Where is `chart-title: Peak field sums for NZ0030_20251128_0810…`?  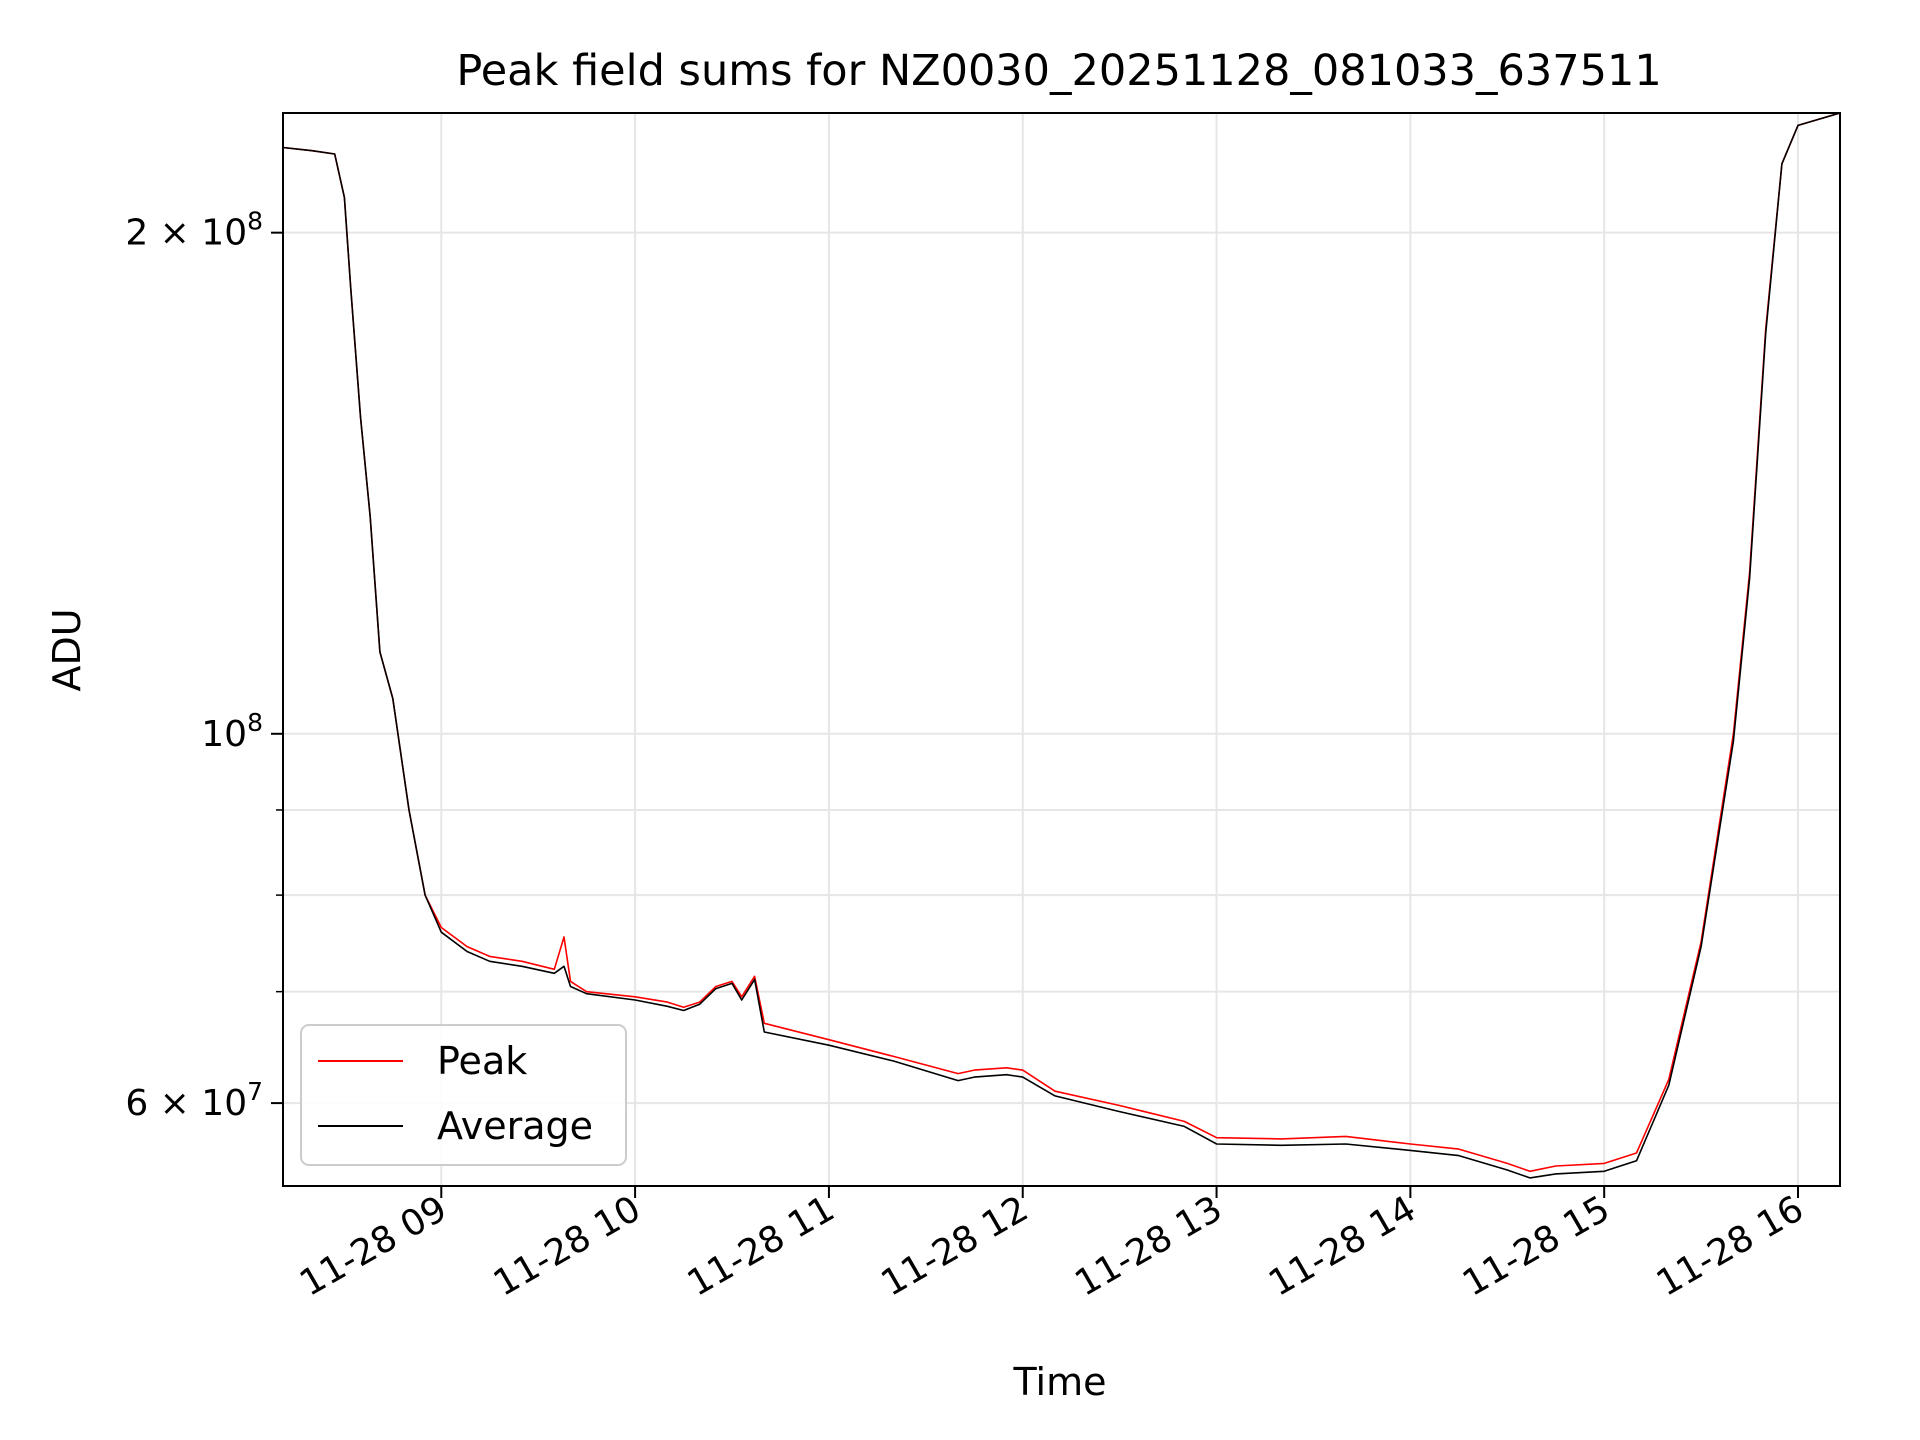 chart-title: Peak field sums for NZ0030_20251128_0810… is located at coordinates (1058, 71).